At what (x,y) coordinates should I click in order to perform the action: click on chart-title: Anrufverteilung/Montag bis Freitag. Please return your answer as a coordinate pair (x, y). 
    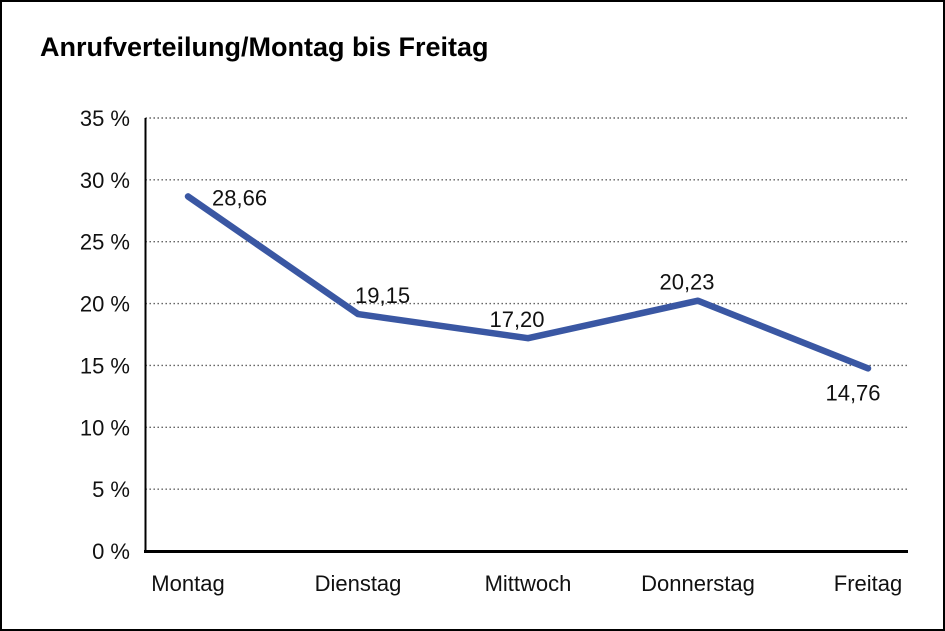
    Looking at the image, I should click on (264, 47).